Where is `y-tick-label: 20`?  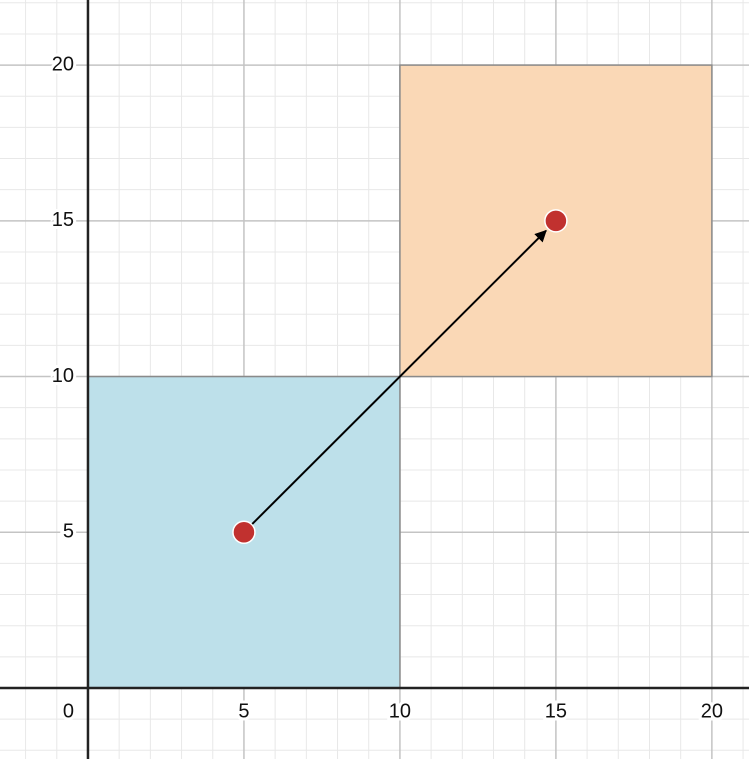 y-tick-label: 20 is located at coordinates (63, 64).